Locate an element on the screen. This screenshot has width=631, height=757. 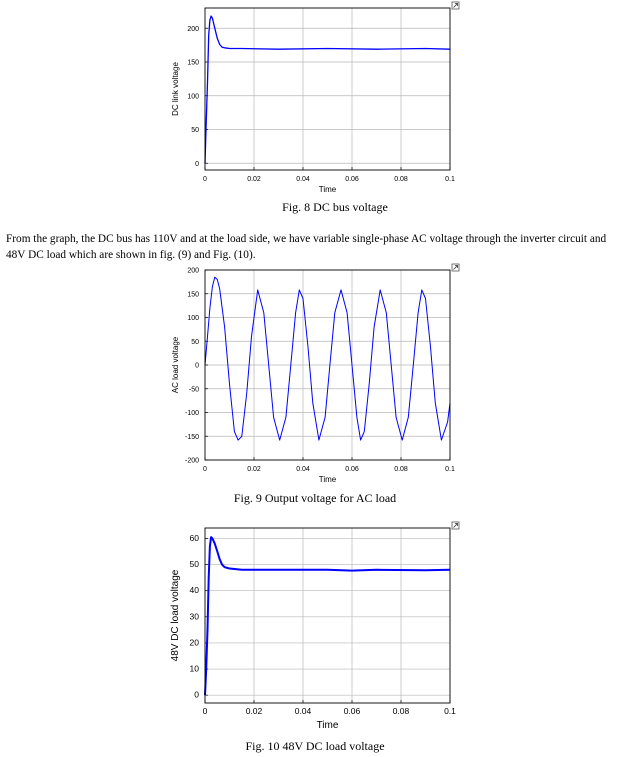
y-tick-label: -150 is located at coordinates (192, 437).